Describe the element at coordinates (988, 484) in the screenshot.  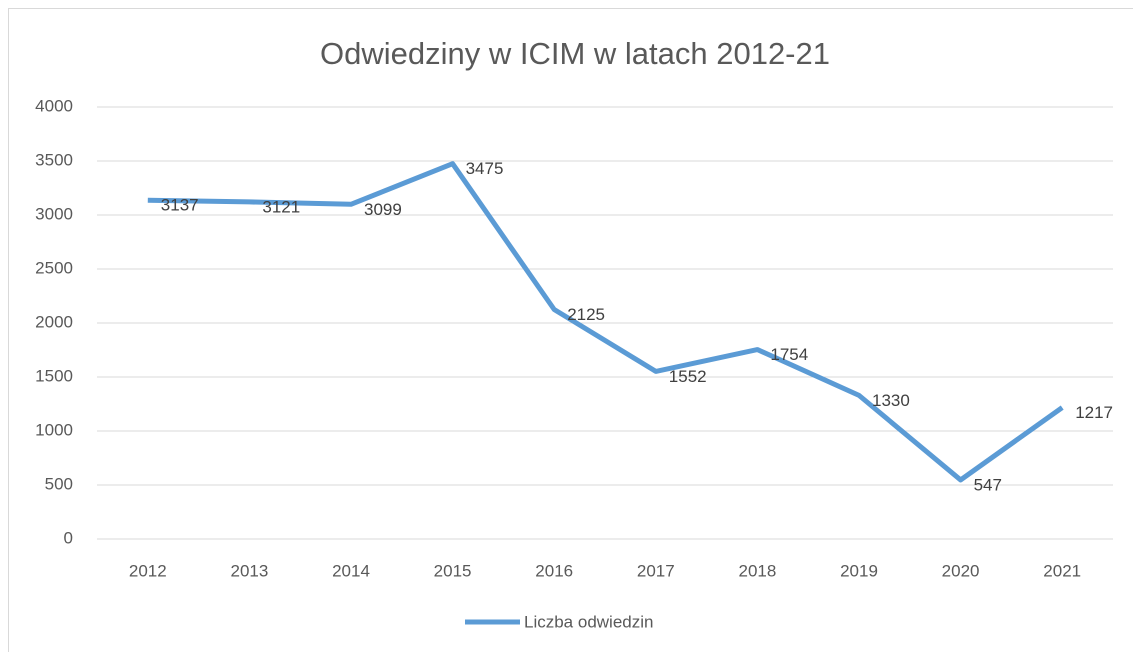
I see `data-label: 547` at that location.